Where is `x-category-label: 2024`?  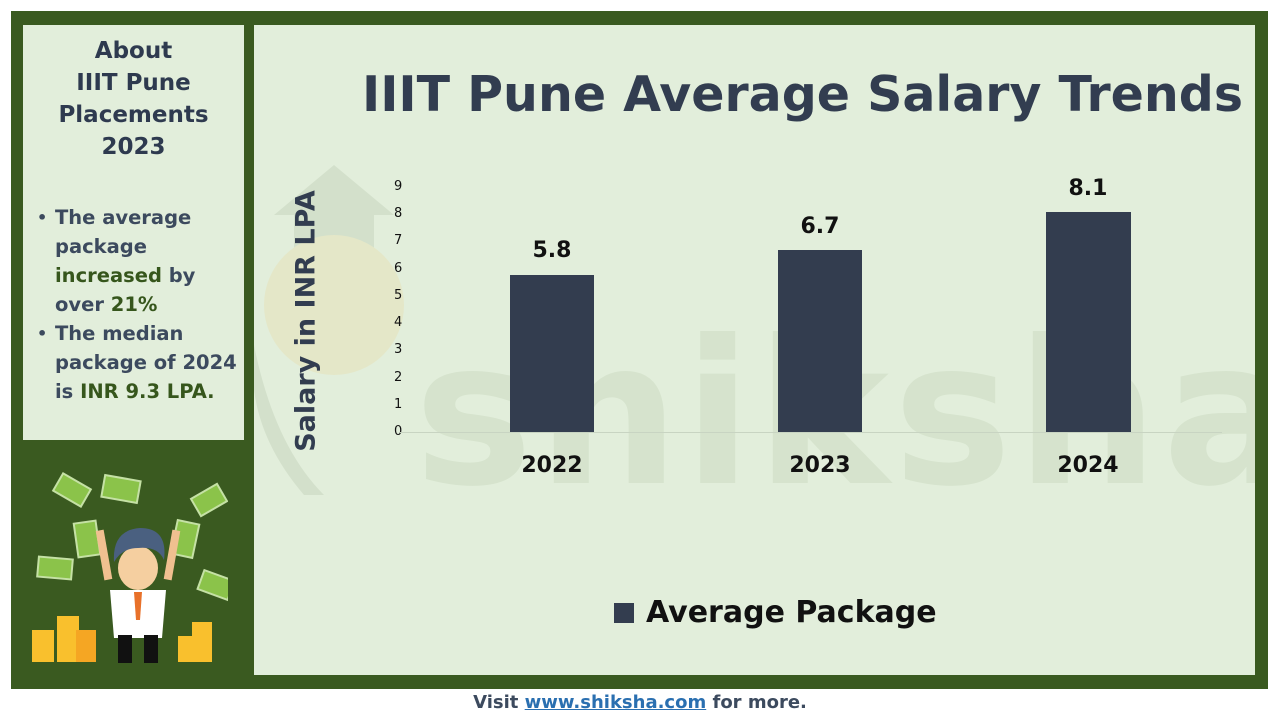
x-category-label: 2024 is located at coordinates (1088, 465).